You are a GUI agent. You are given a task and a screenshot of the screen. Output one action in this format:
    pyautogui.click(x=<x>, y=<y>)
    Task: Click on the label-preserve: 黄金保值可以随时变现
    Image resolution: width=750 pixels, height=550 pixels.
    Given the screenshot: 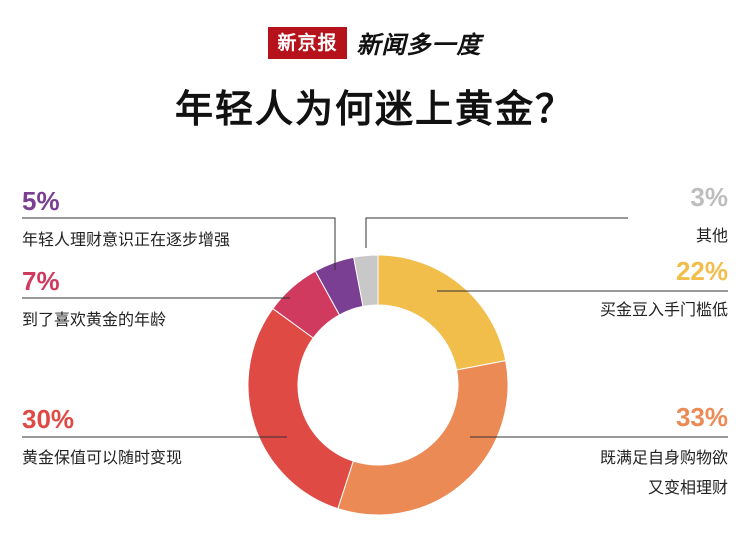 What is the action you would take?
    pyautogui.click(x=102, y=457)
    